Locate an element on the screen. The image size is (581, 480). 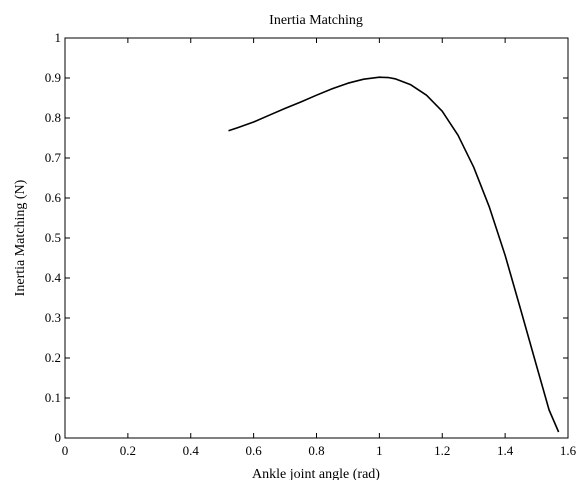
y-tick-label: 0.5 is located at coordinates (53, 237).